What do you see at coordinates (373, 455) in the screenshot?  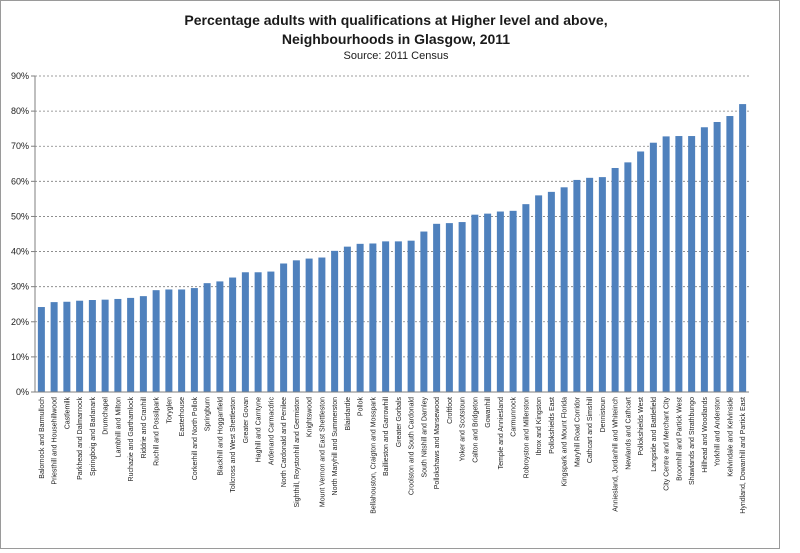 I see `x-category-label: Bellahouston, Craigton and Mosspark` at bounding box center [373, 455].